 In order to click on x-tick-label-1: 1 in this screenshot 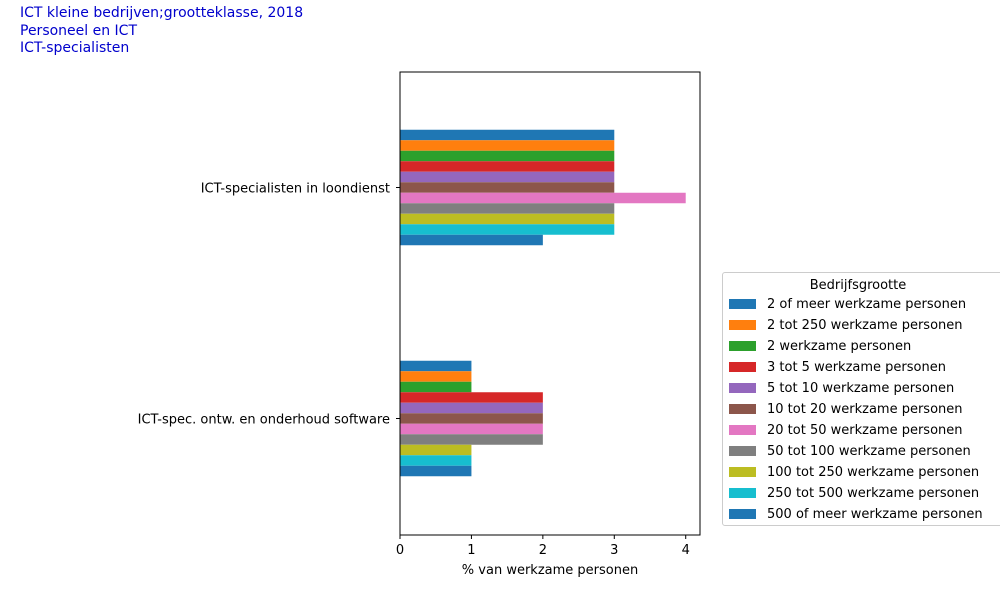, I will do `click(471, 550)`.